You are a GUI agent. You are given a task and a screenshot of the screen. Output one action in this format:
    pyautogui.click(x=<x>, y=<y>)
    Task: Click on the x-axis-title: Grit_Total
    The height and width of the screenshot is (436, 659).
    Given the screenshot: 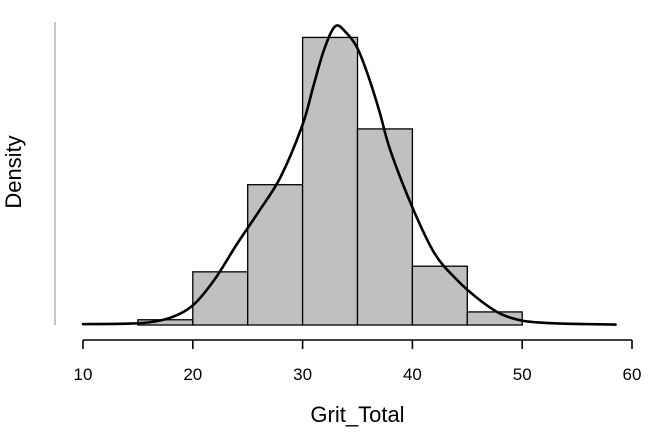 What is the action you would take?
    pyautogui.click(x=357, y=414)
    